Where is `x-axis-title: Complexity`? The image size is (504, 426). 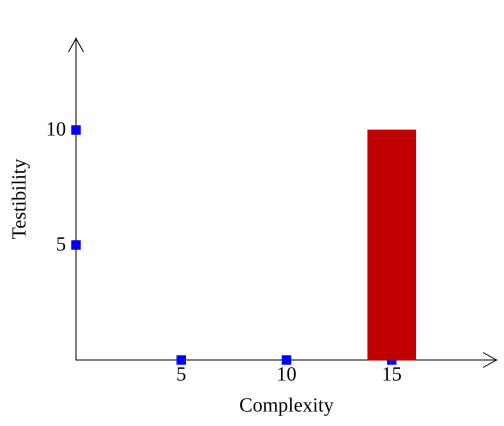
x-axis-title: Complexity is located at coordinates (286, 405).